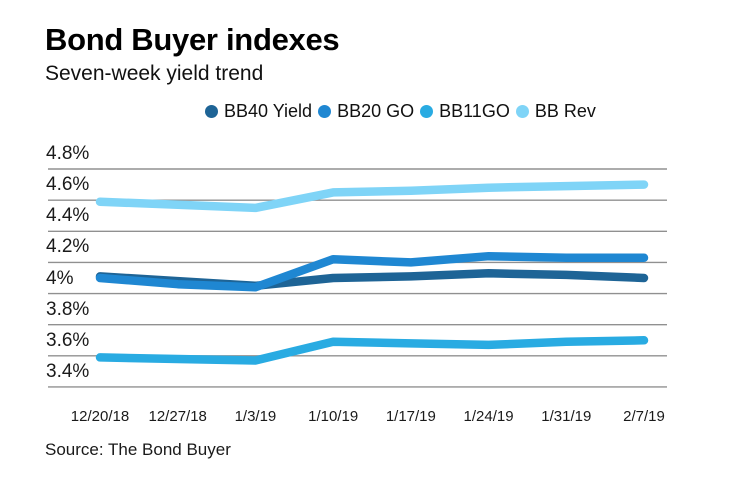 The width and height of the screenshot is (740, 482). Describe the element at coordinates (565, 111) in the screenshot. I see `legend-label: BB Rev` at that location.